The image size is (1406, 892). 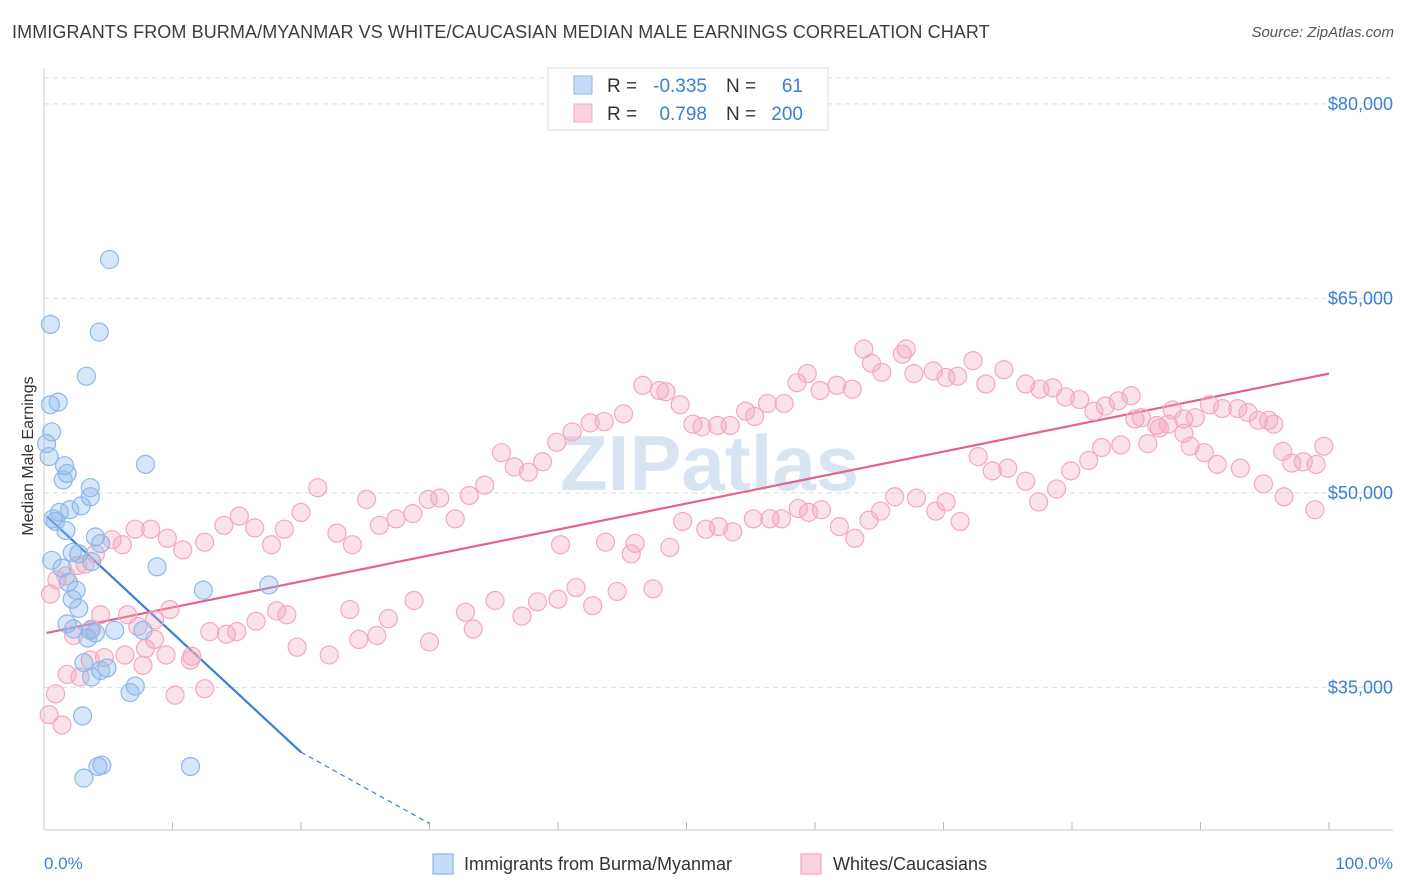 I want to click on y-tick-label: $65,000, so click(x=1360, y=298).